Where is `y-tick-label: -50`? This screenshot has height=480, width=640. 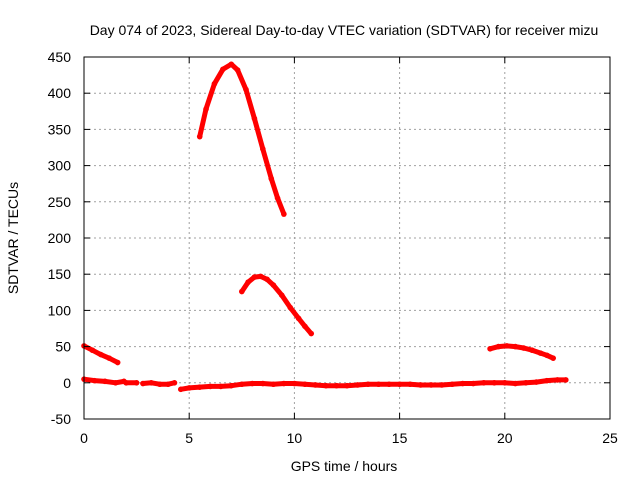
y-tick-label: -50 is located at coordinates (61, 419).